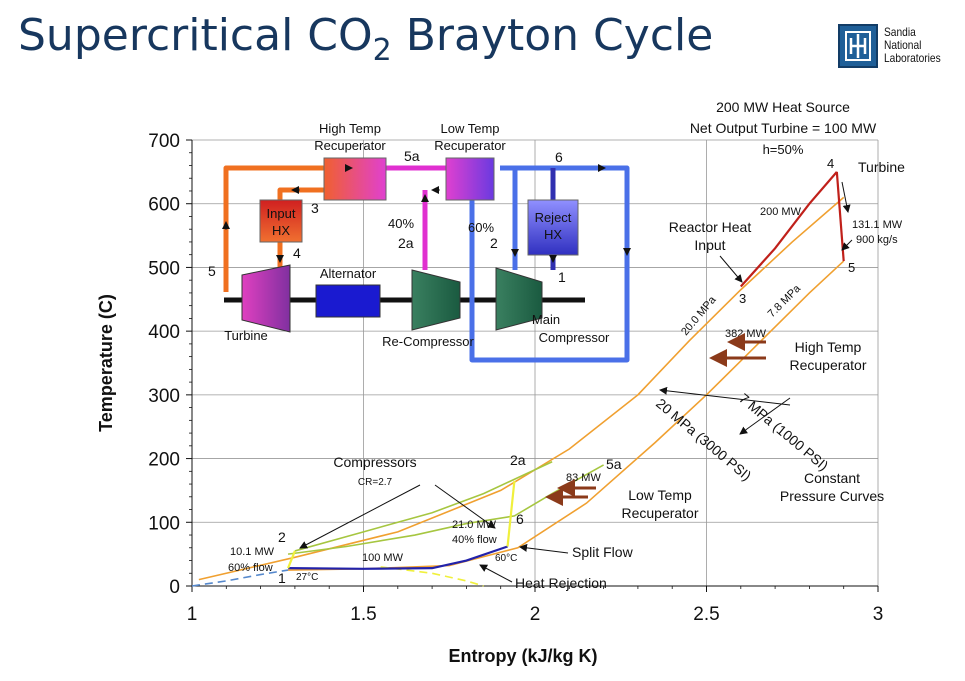 Image resolution: width=965 pixels, height=681 pixels. I want to click on htr-label: Recuperator, so click(350, 145).